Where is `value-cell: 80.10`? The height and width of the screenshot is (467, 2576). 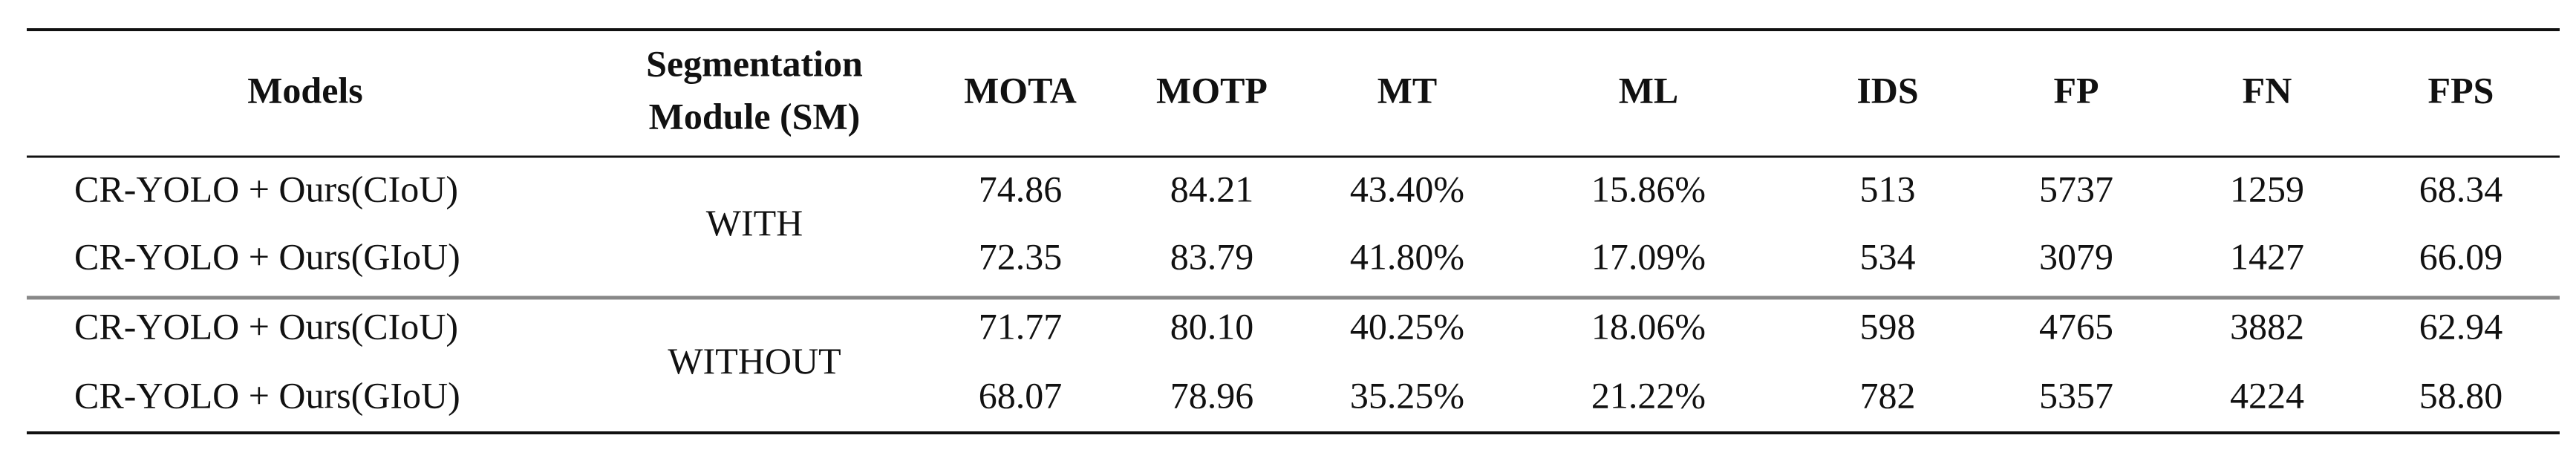
value-cell: 80.10 is located at coordinates (1212, 326).